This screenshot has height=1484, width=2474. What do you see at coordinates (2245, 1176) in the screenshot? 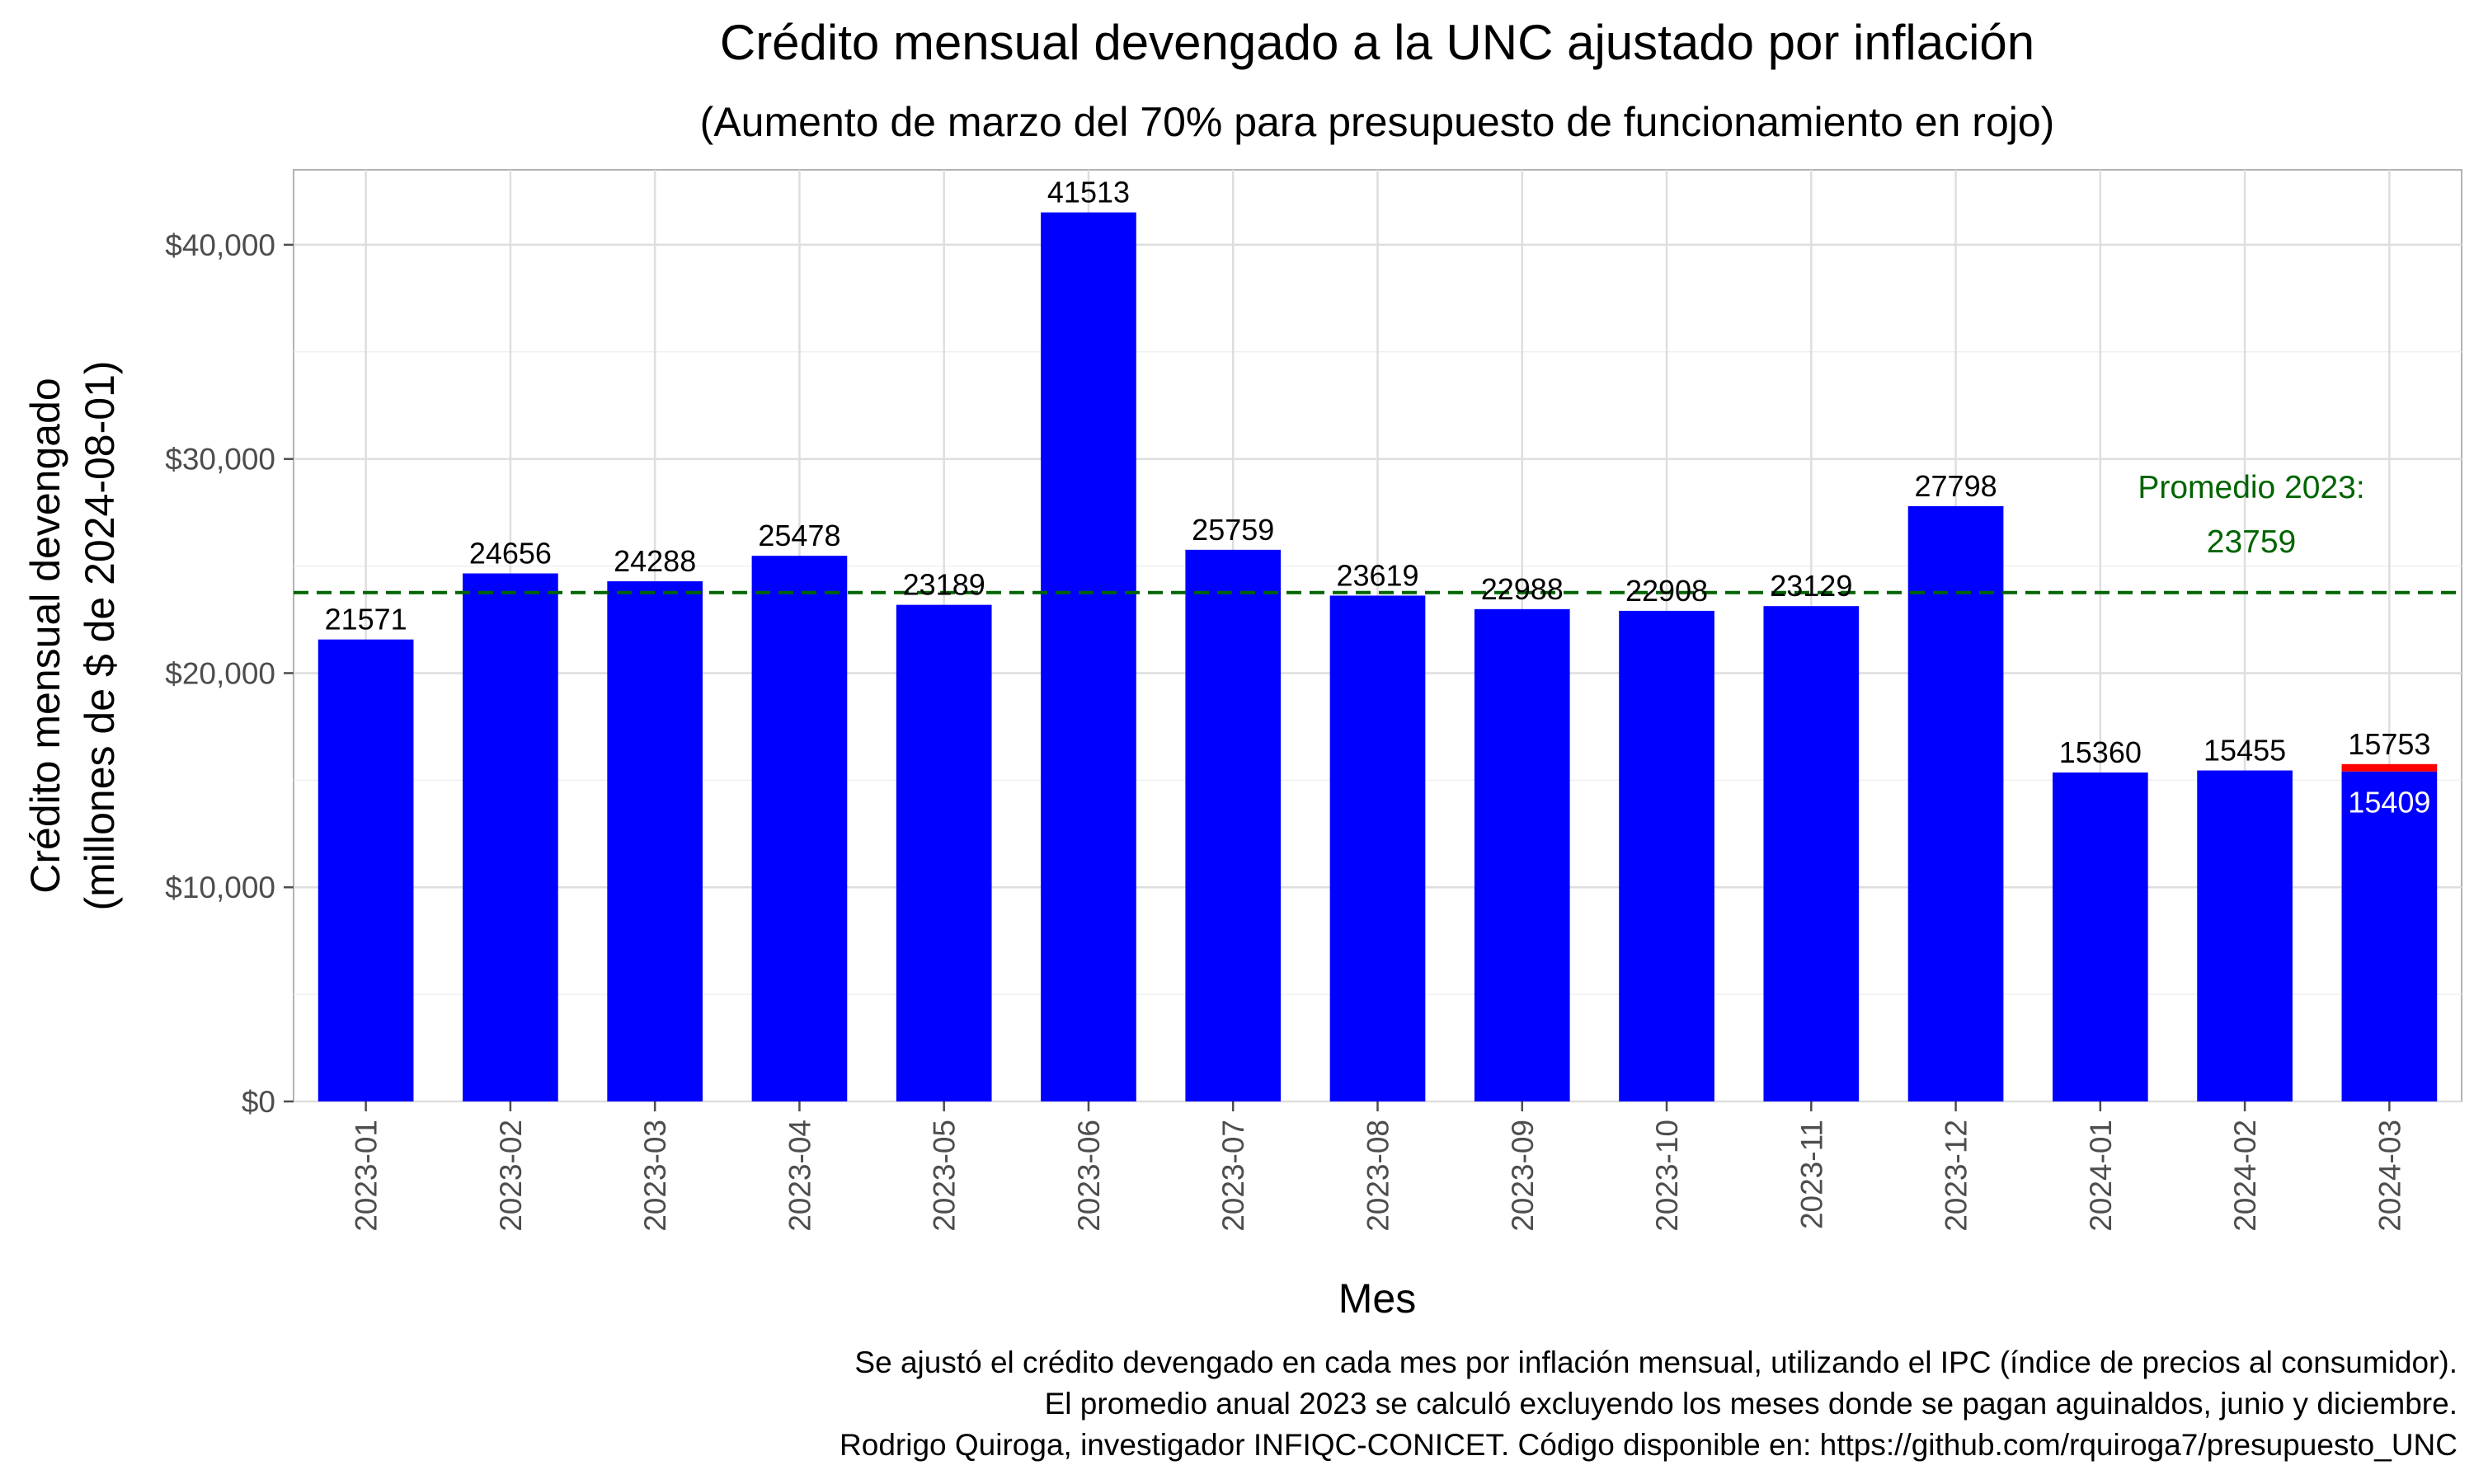
I see `x-tick-label-2024-02: 2024-02` at bounding box center [2245, 1176].